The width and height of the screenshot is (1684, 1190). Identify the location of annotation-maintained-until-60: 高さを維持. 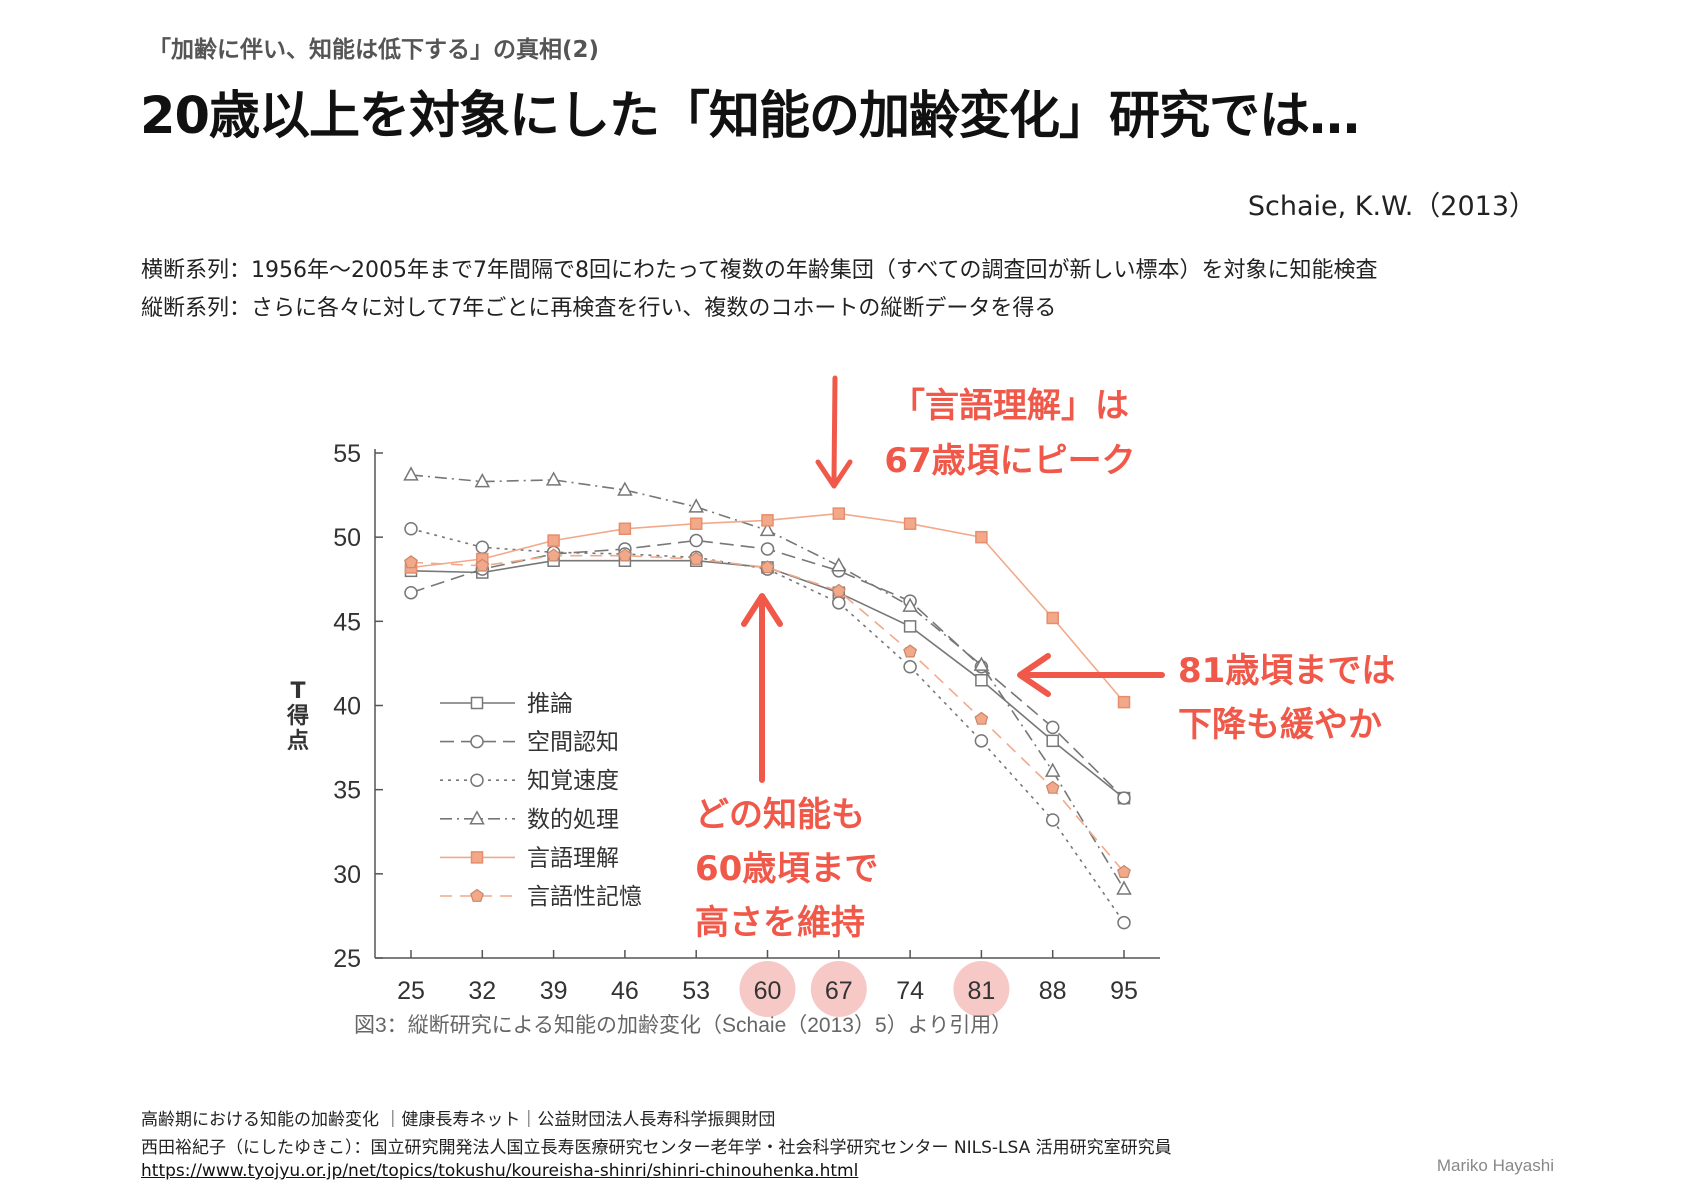
(780, 923).